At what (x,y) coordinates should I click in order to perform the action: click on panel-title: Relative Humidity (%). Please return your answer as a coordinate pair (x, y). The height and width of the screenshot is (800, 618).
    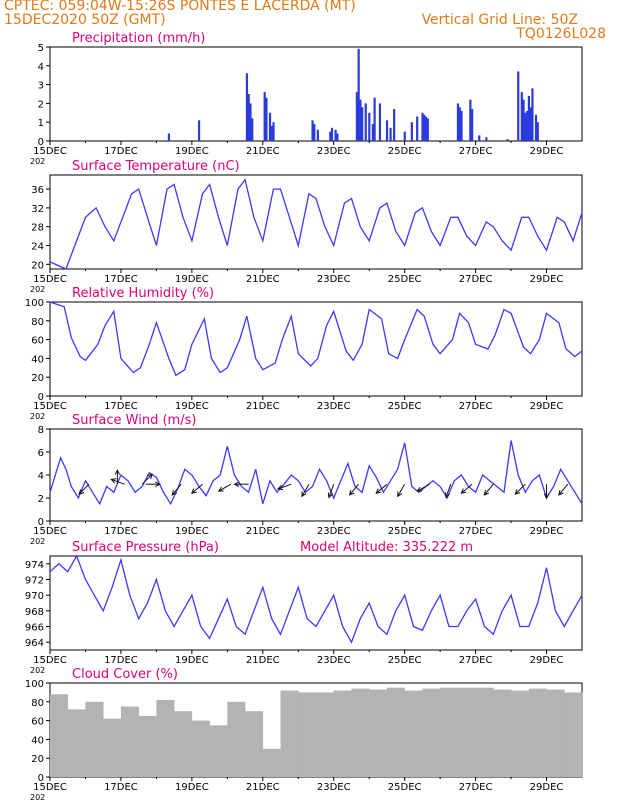
    Looking at the image, I should click on (143, 293).